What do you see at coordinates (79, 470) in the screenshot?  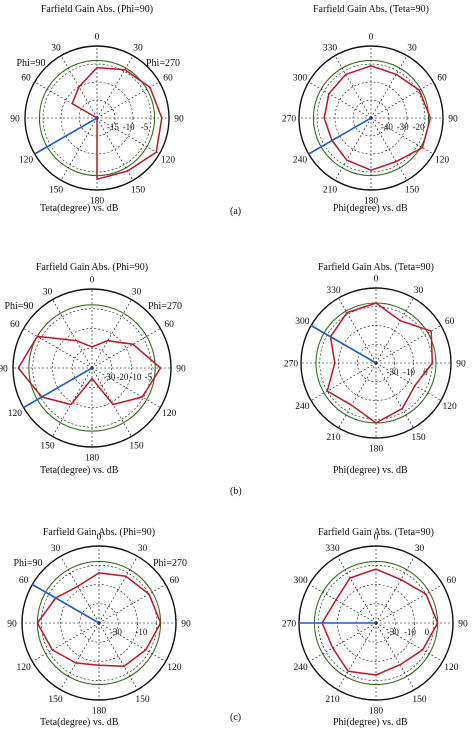 I see `caption-b-left: Teta(degree) vs. dB` at bounding box center [79, 470].